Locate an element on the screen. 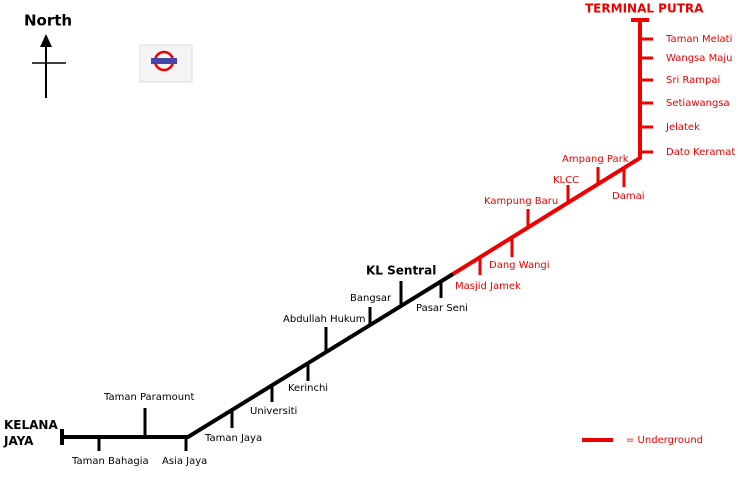 The width and height of the screenshot is (738, 485). station-label: Kerinchi is located at coordinates (308, 388).